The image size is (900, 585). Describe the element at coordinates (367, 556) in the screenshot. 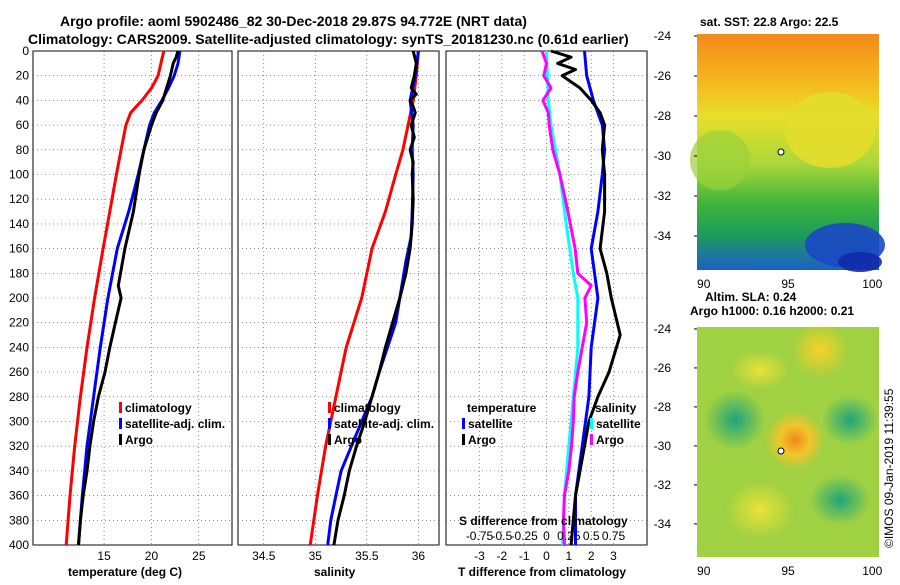

I see `x-tick-label: 35.5` at that location.